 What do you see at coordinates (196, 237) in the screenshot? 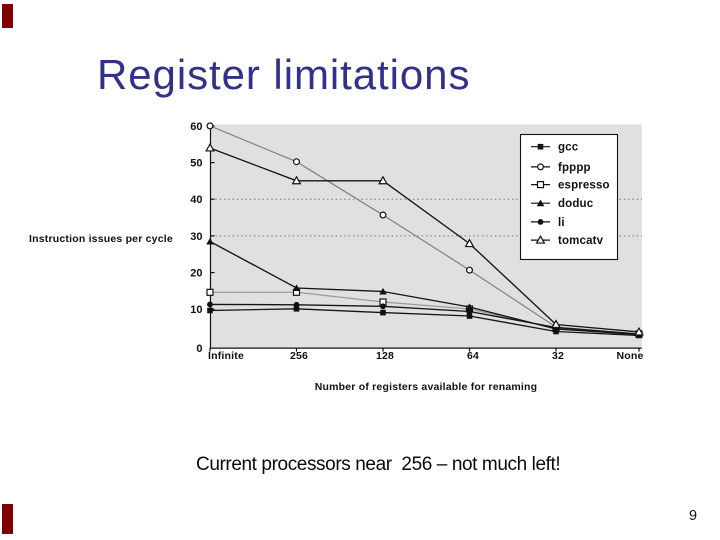
I see `svg-text: 30` at bounding box center [196, 237].